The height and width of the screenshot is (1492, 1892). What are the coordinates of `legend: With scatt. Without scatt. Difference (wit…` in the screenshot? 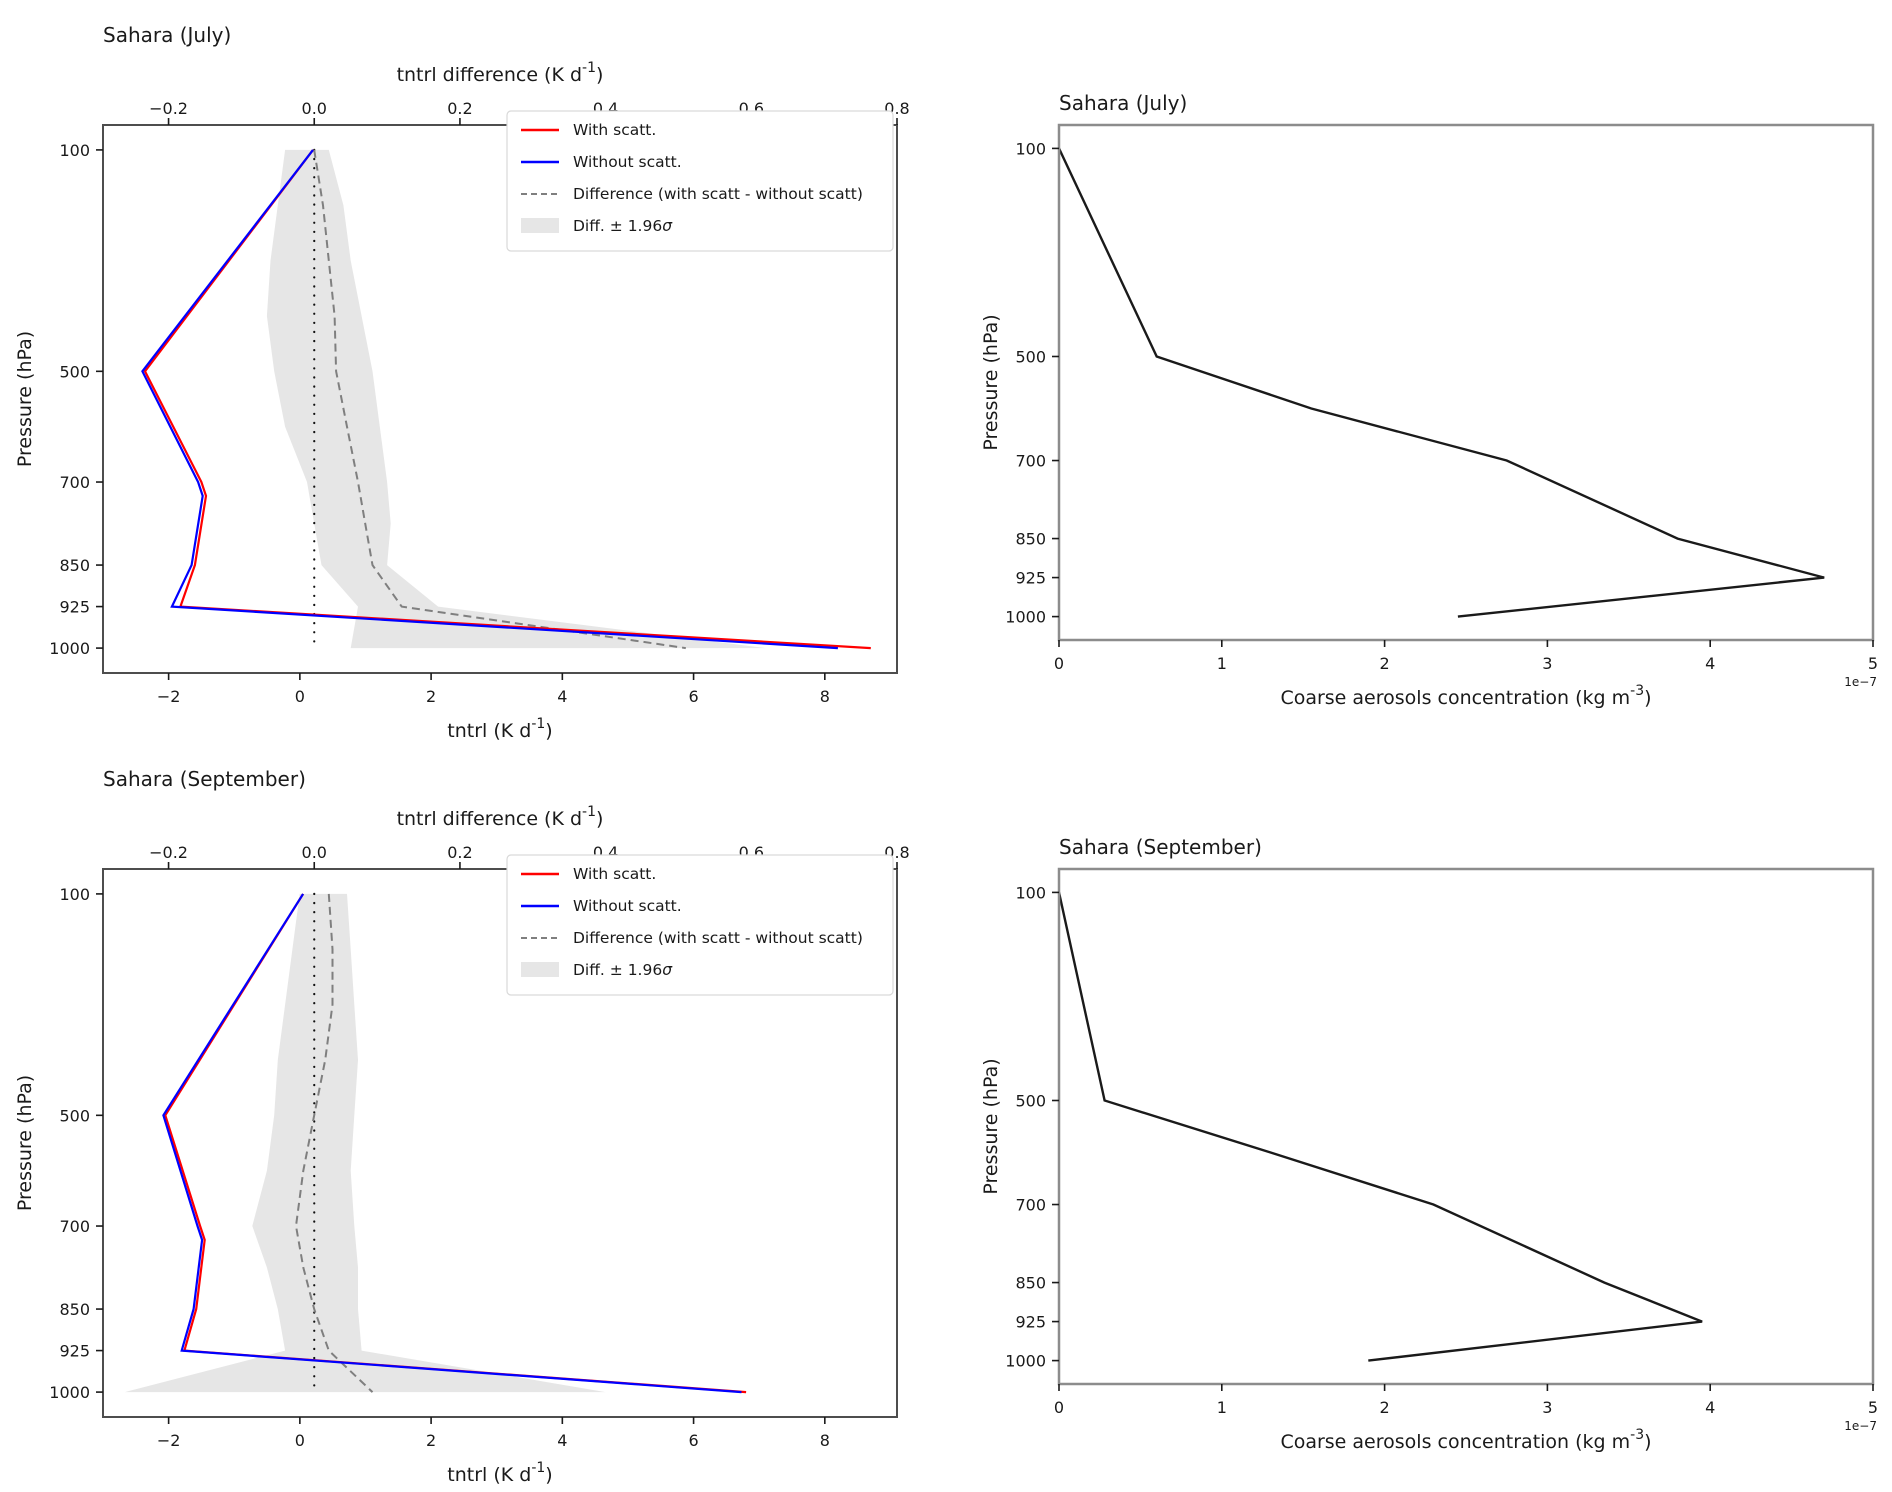 It's located at (700, 925).